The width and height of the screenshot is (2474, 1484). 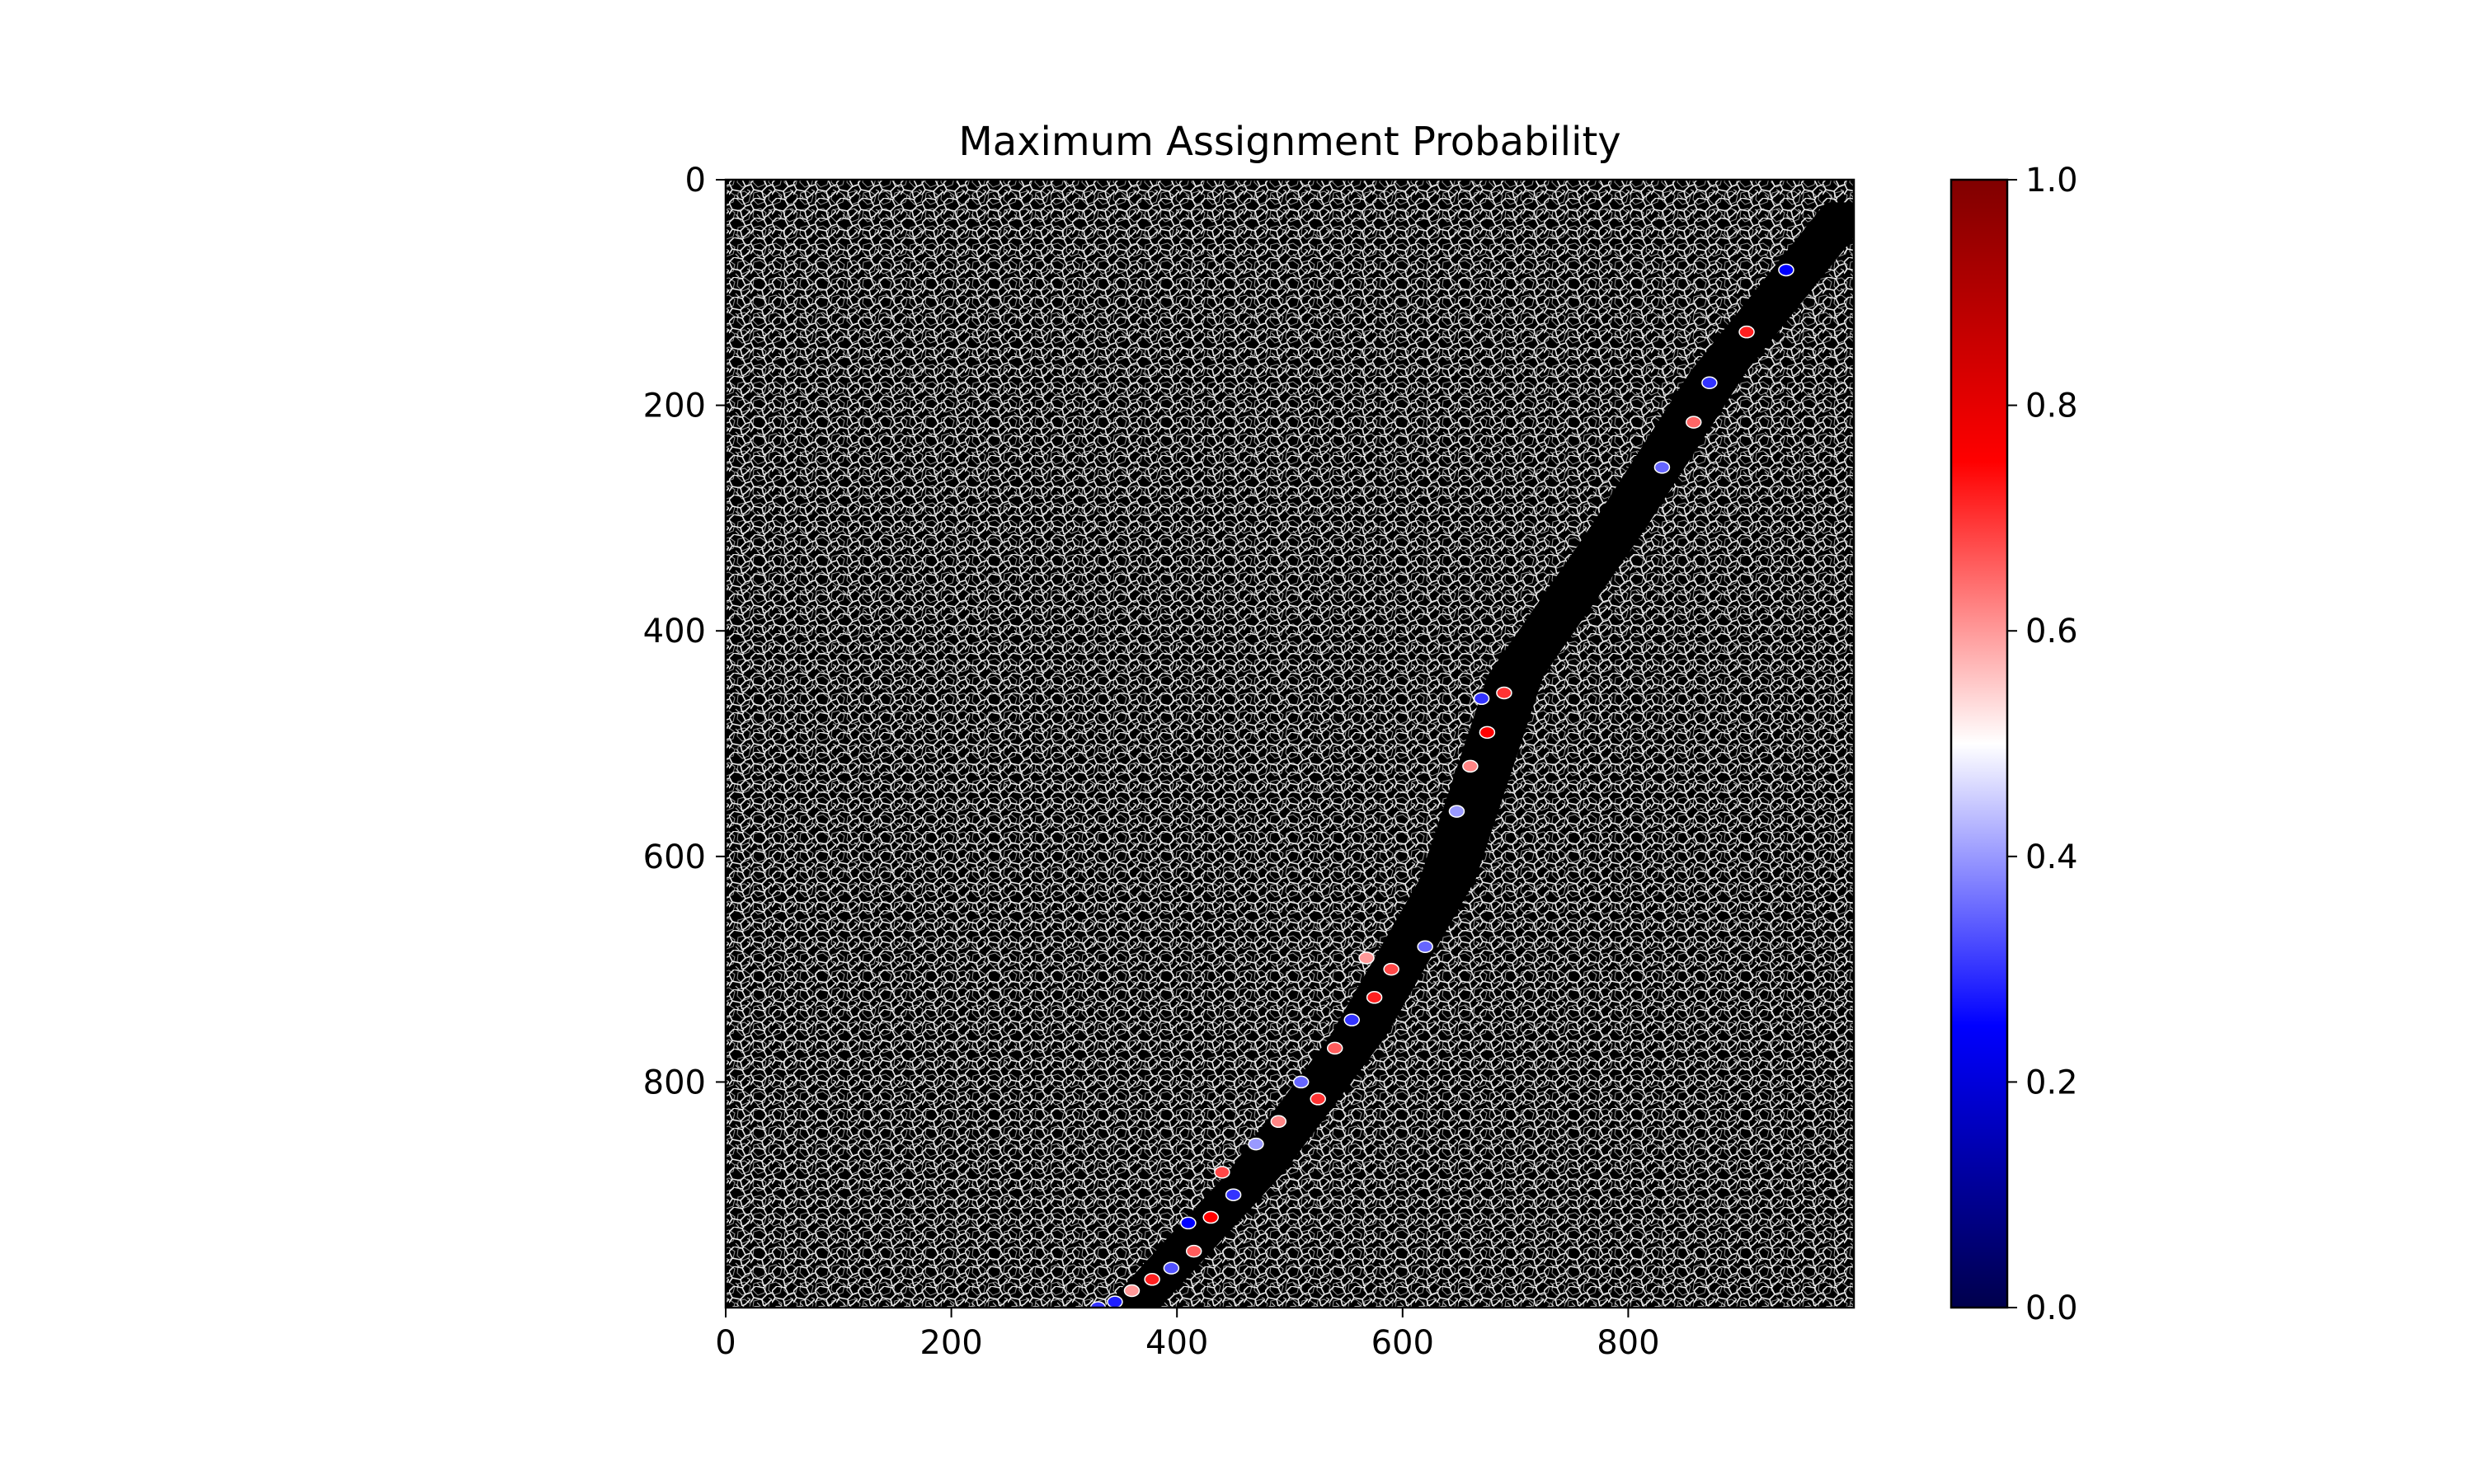 I want to click on y-tick-label: 600, so click(x=674, y=857).